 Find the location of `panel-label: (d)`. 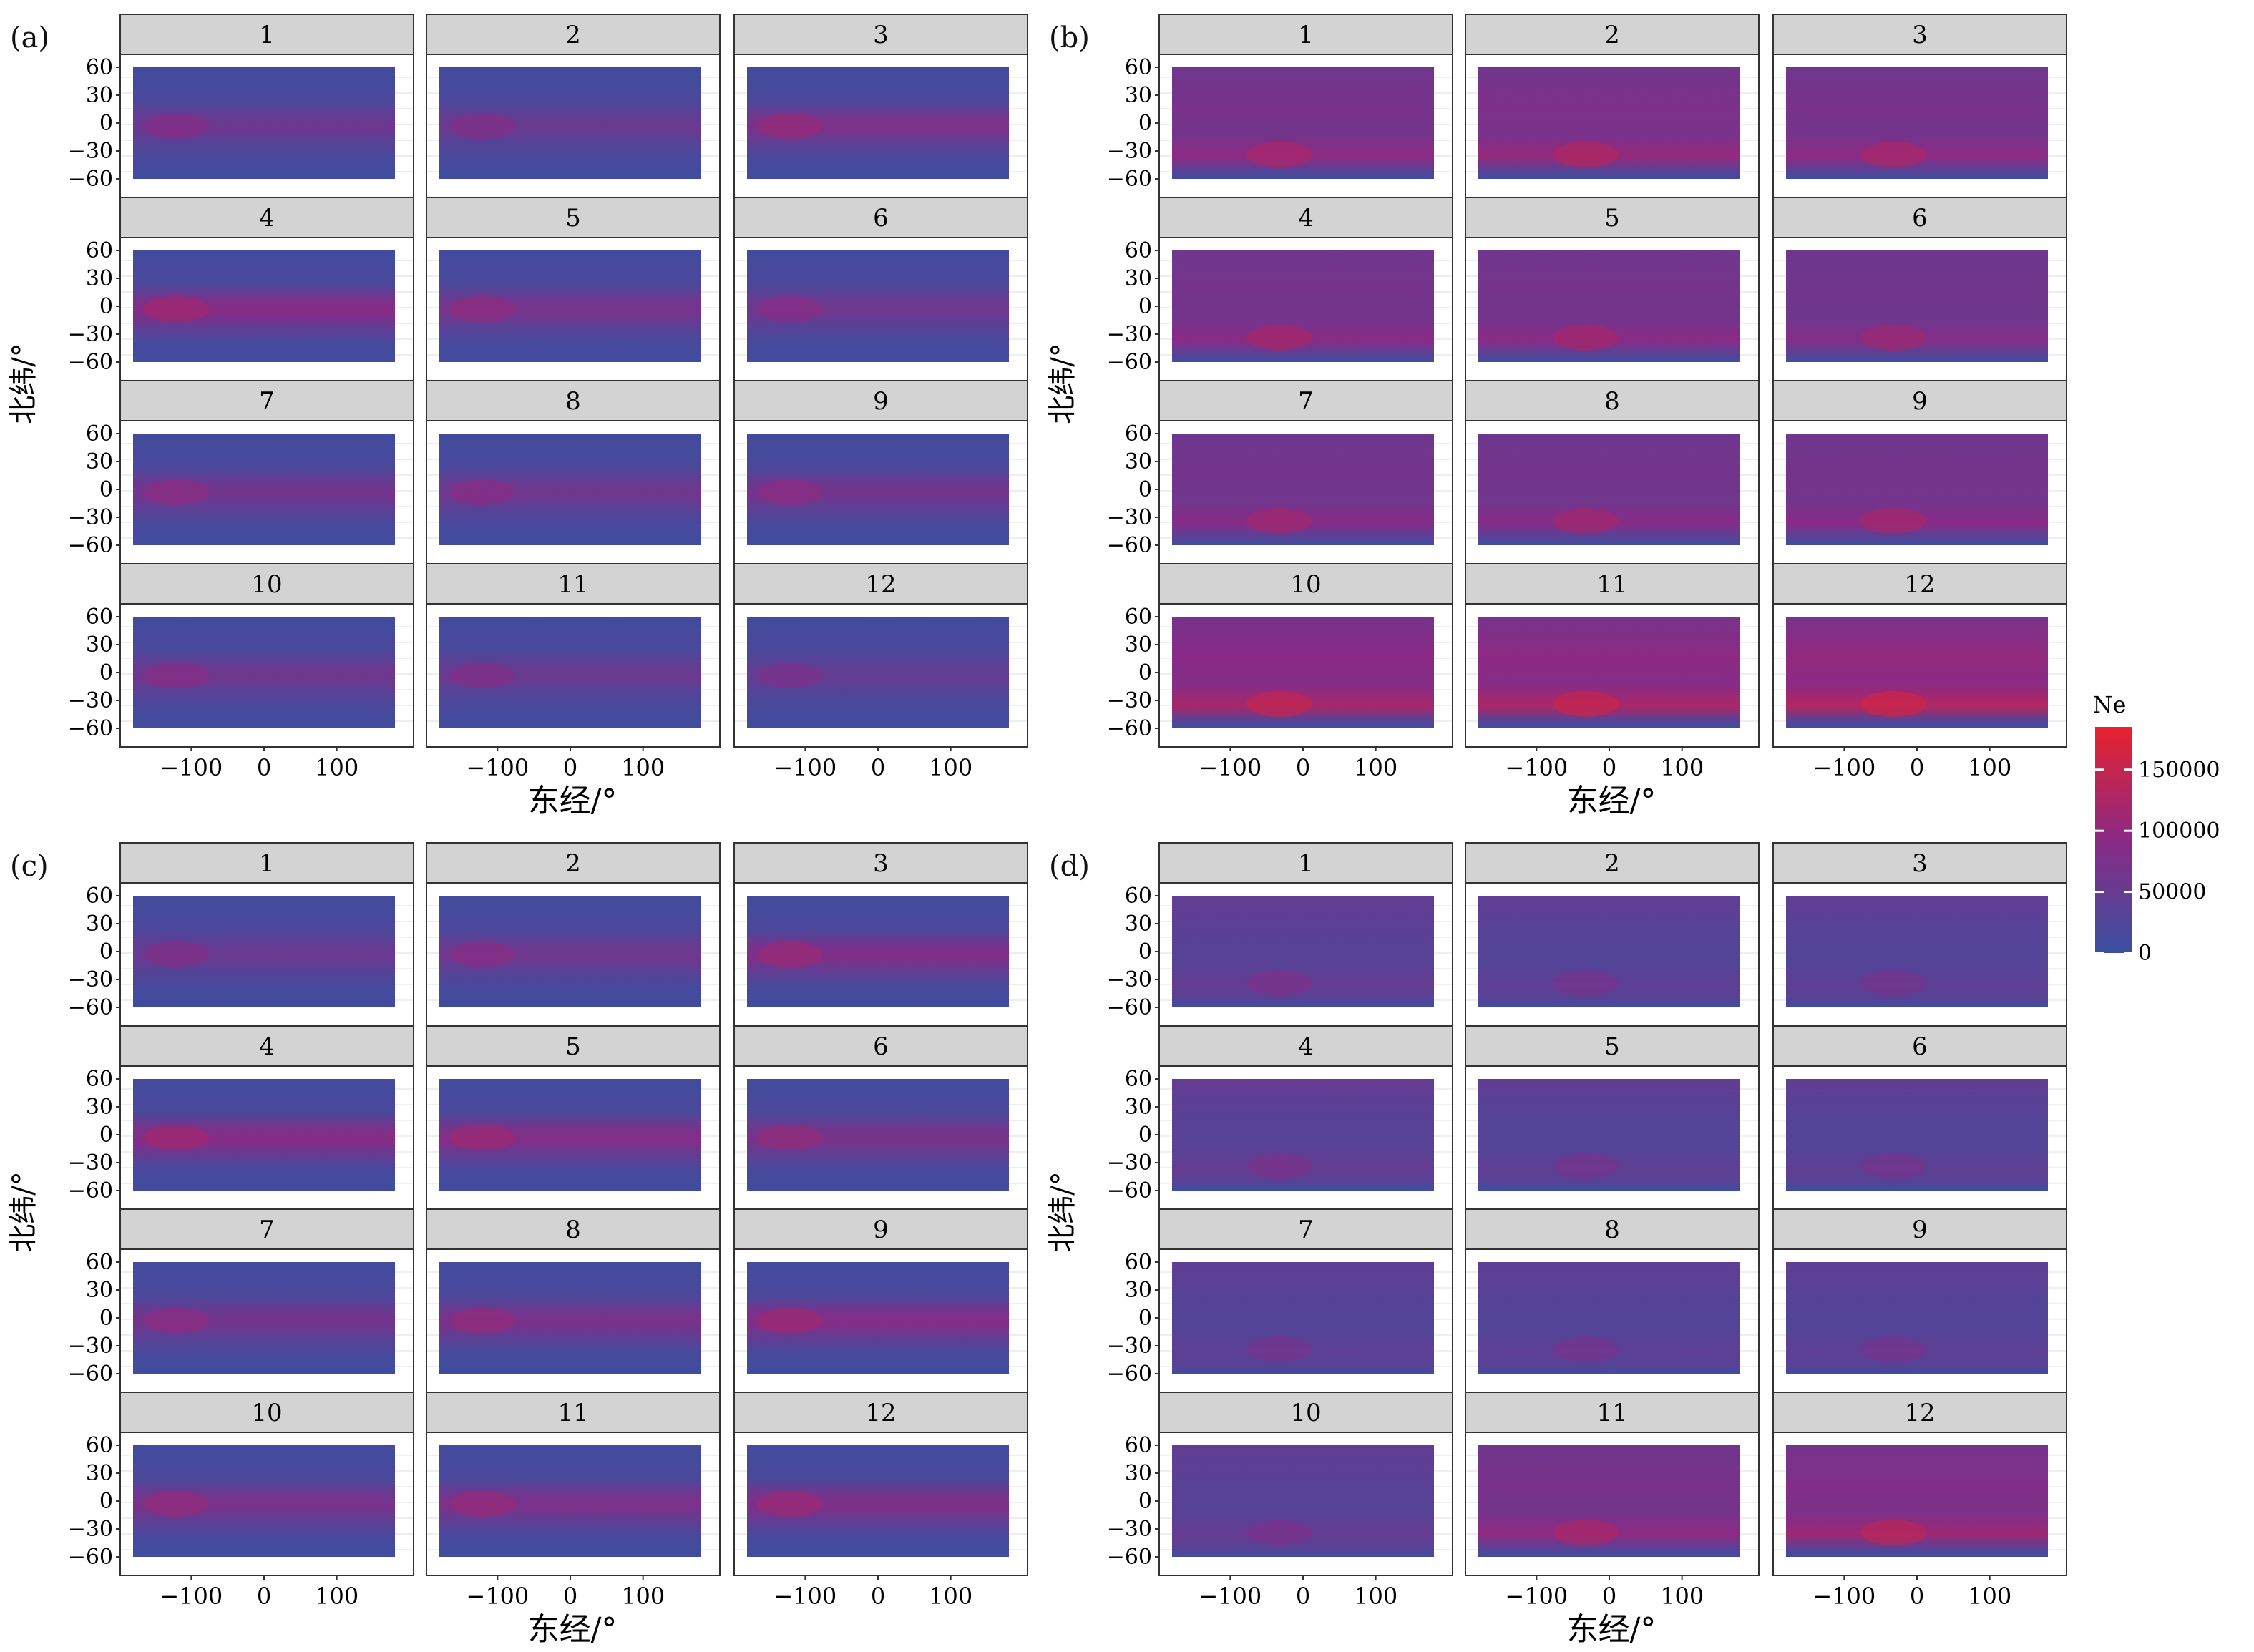

panel-label: (d) is located at coordinates (1069, 866).